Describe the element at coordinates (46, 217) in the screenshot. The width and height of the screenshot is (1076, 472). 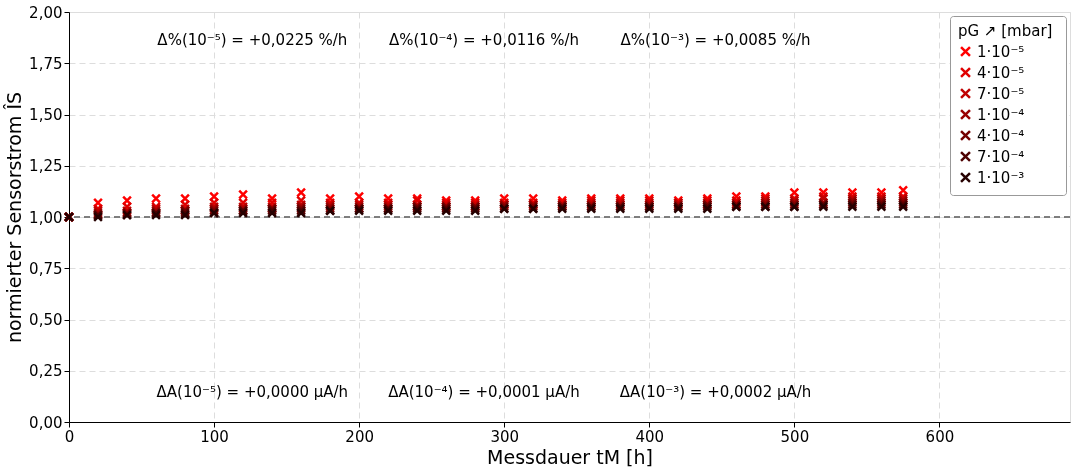
I see `y-tick-label: 1,00` at that location.